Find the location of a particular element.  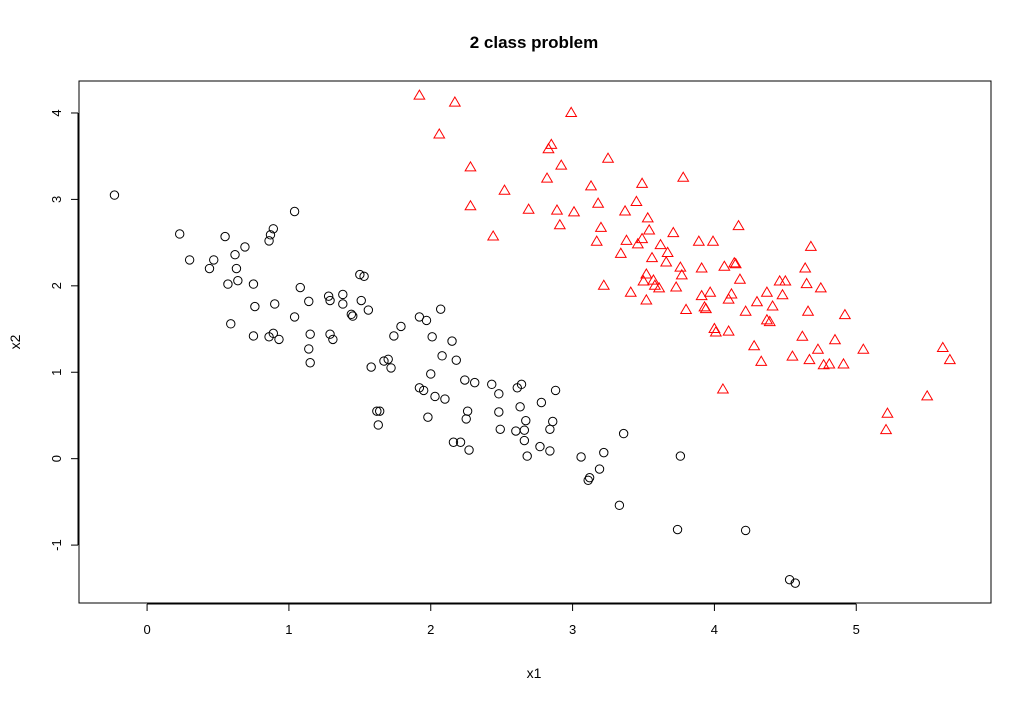

x-axis: 0 1 2 3 4 5 is located at coordinates (501, 620).